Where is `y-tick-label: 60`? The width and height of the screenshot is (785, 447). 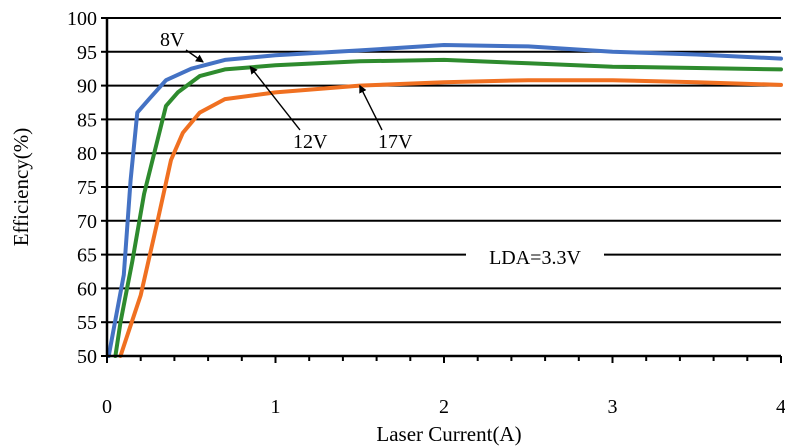 y-tick-label: 60 is located at coordinates (87, 289).